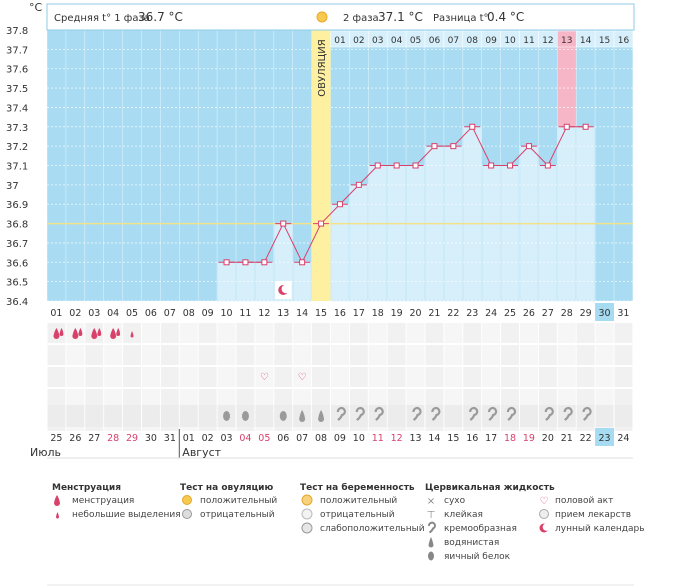  I want to click on y-tick-label: 36.9, so click(17, 205).